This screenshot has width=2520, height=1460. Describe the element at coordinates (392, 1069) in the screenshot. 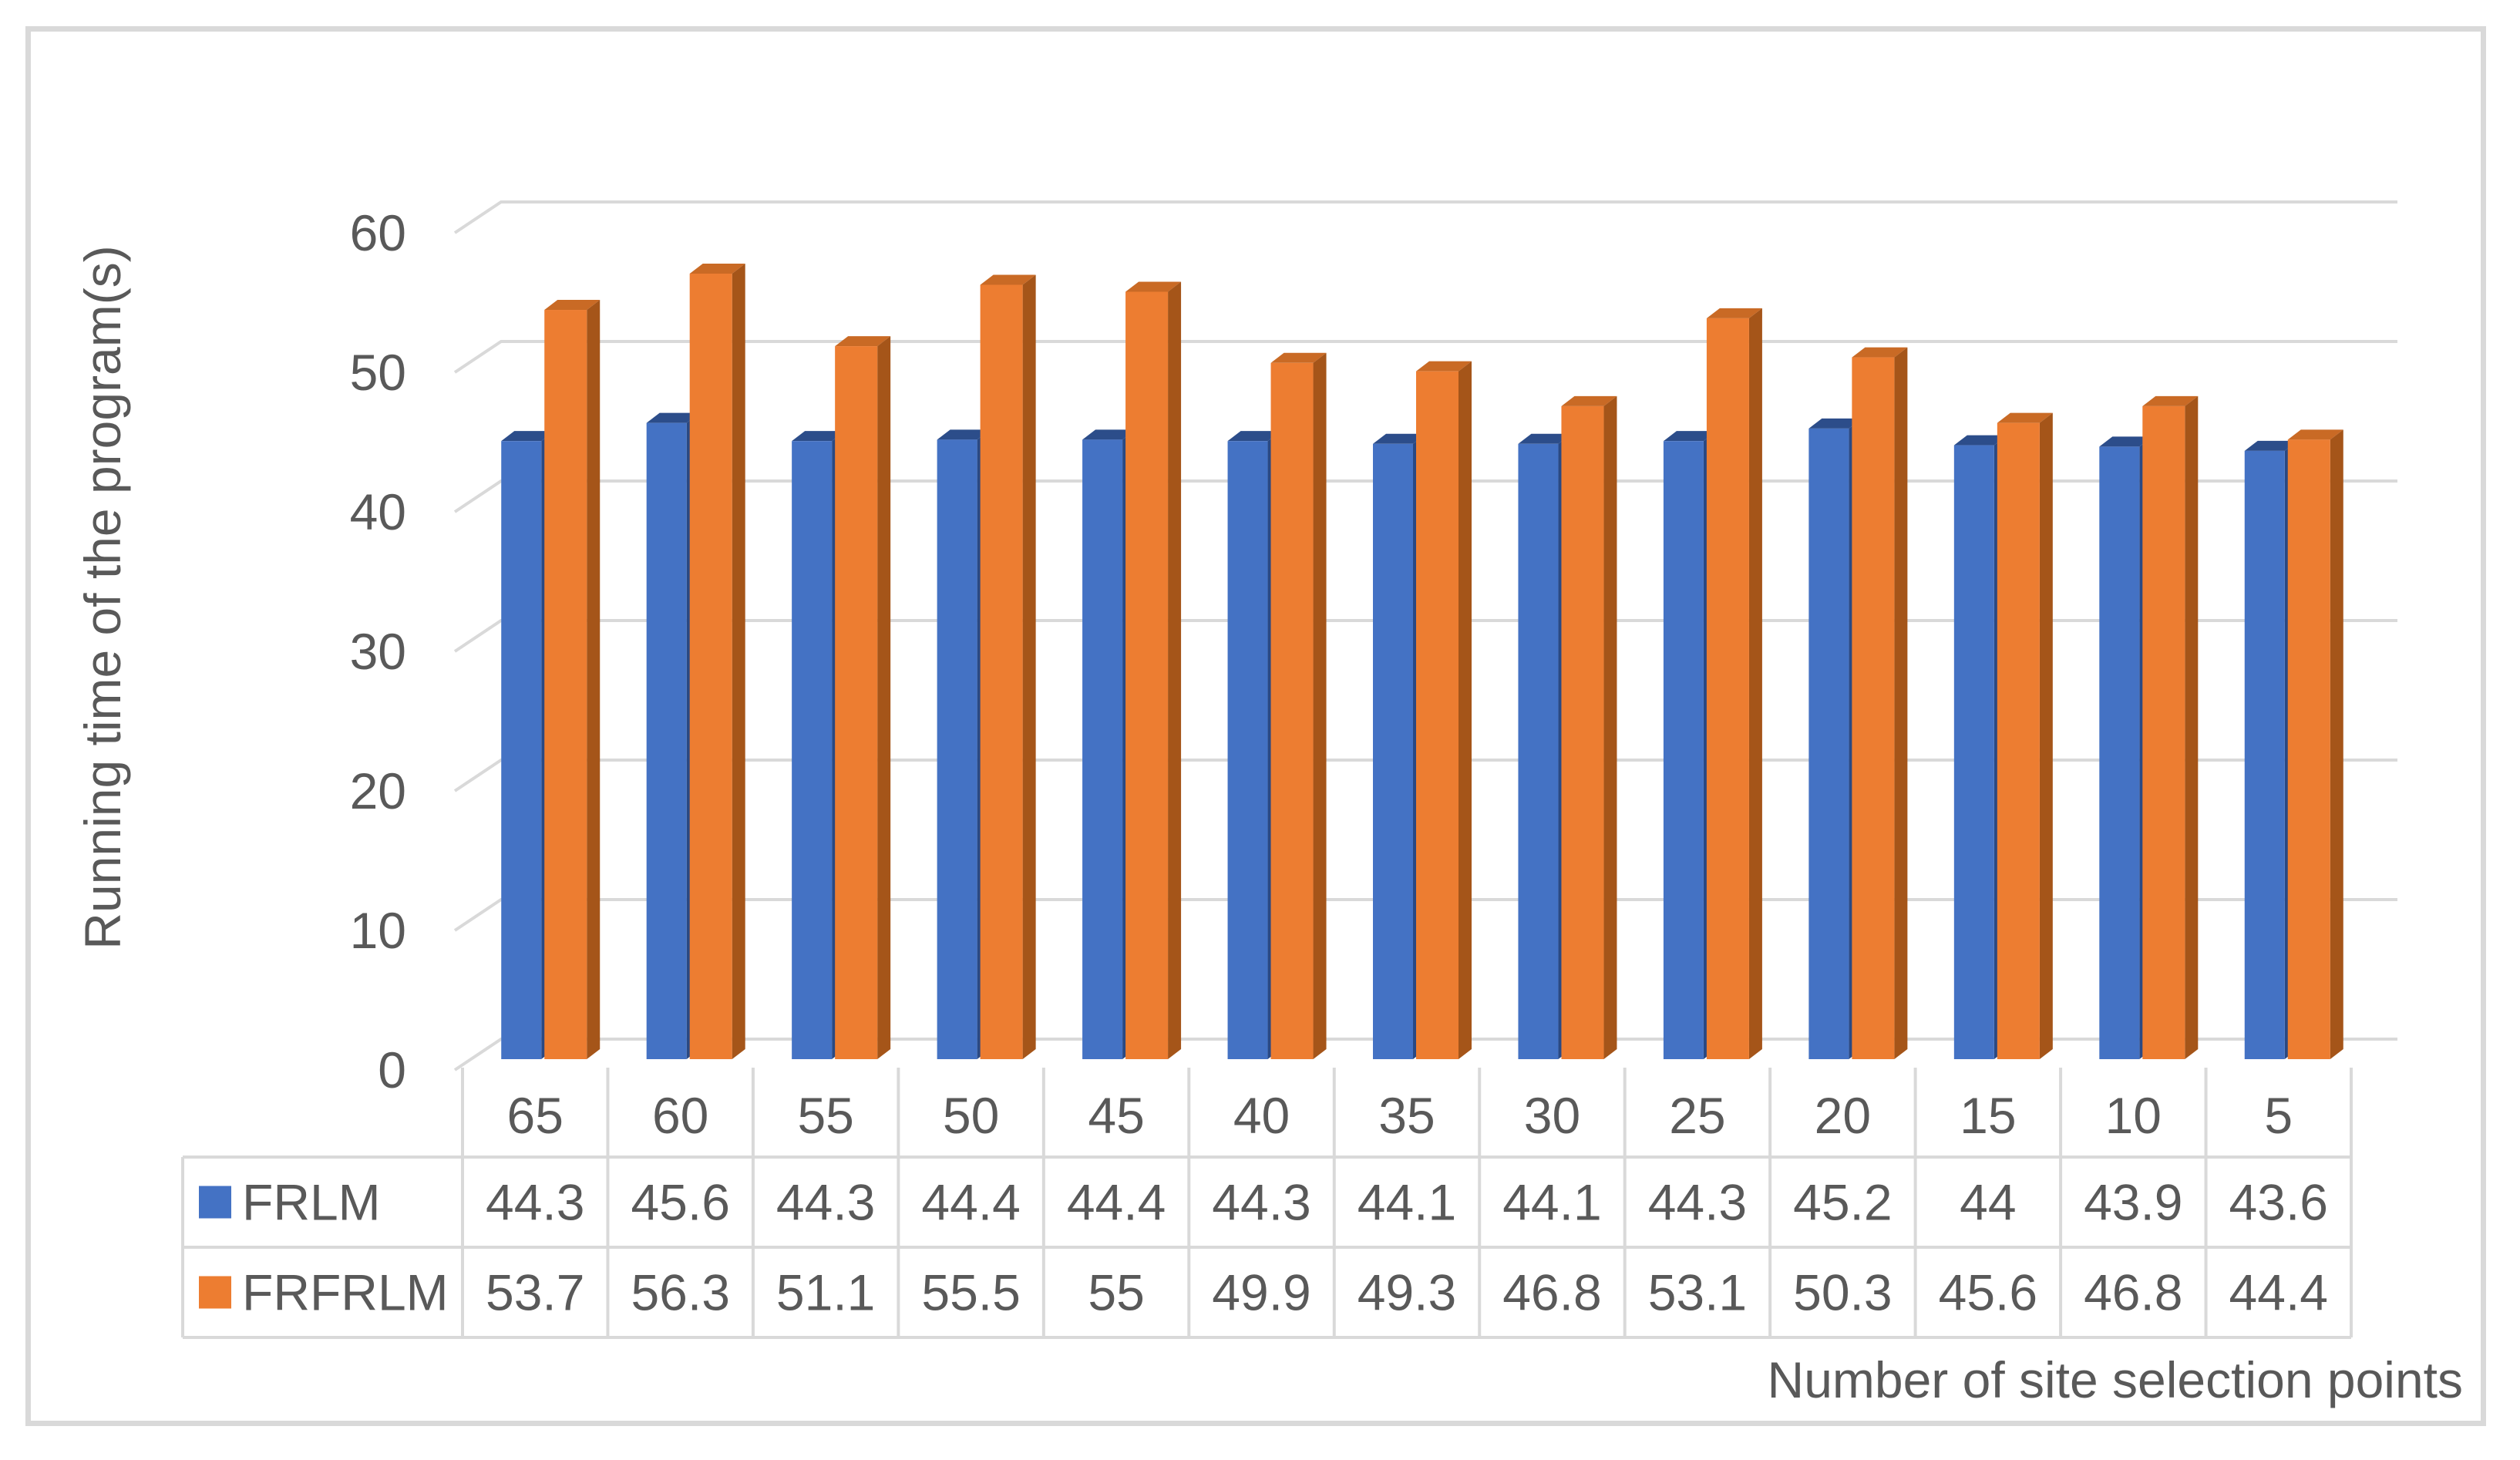

I see `y-tick-label: 0` at that location.